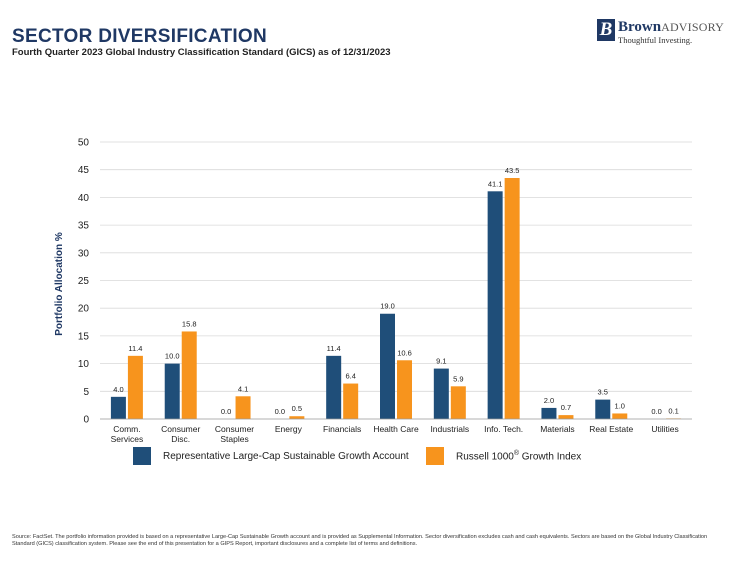  What do you see at coordinates (655, 40) in the screenshot?
I see `logo-tagline: Thoughtful Investing.` at bounding box center [655, 40].